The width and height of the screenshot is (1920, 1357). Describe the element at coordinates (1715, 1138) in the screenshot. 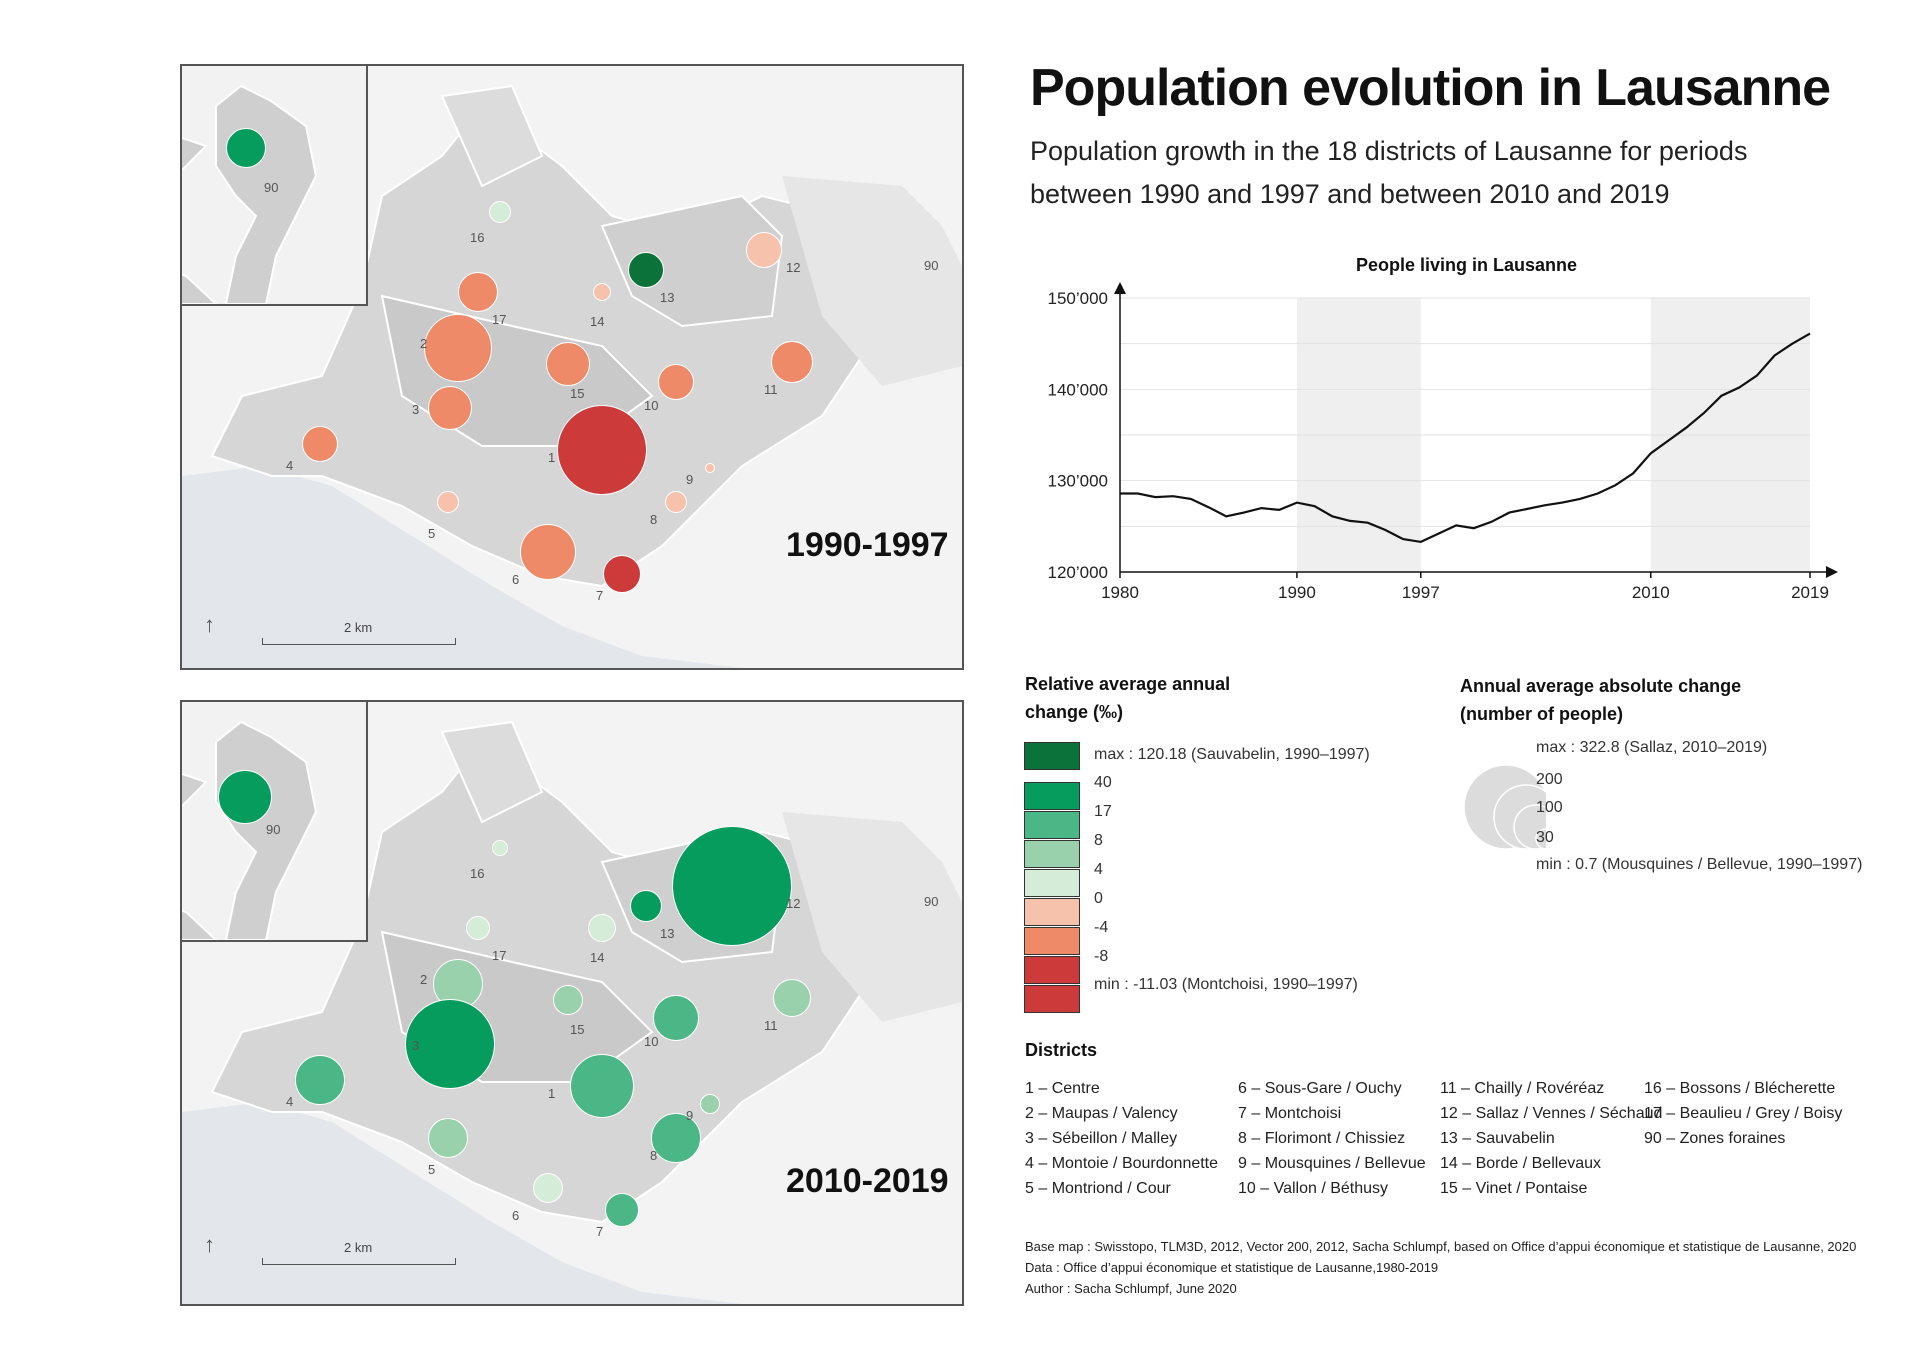

I see `district-entry: 90 – Zones foraines` at that location.